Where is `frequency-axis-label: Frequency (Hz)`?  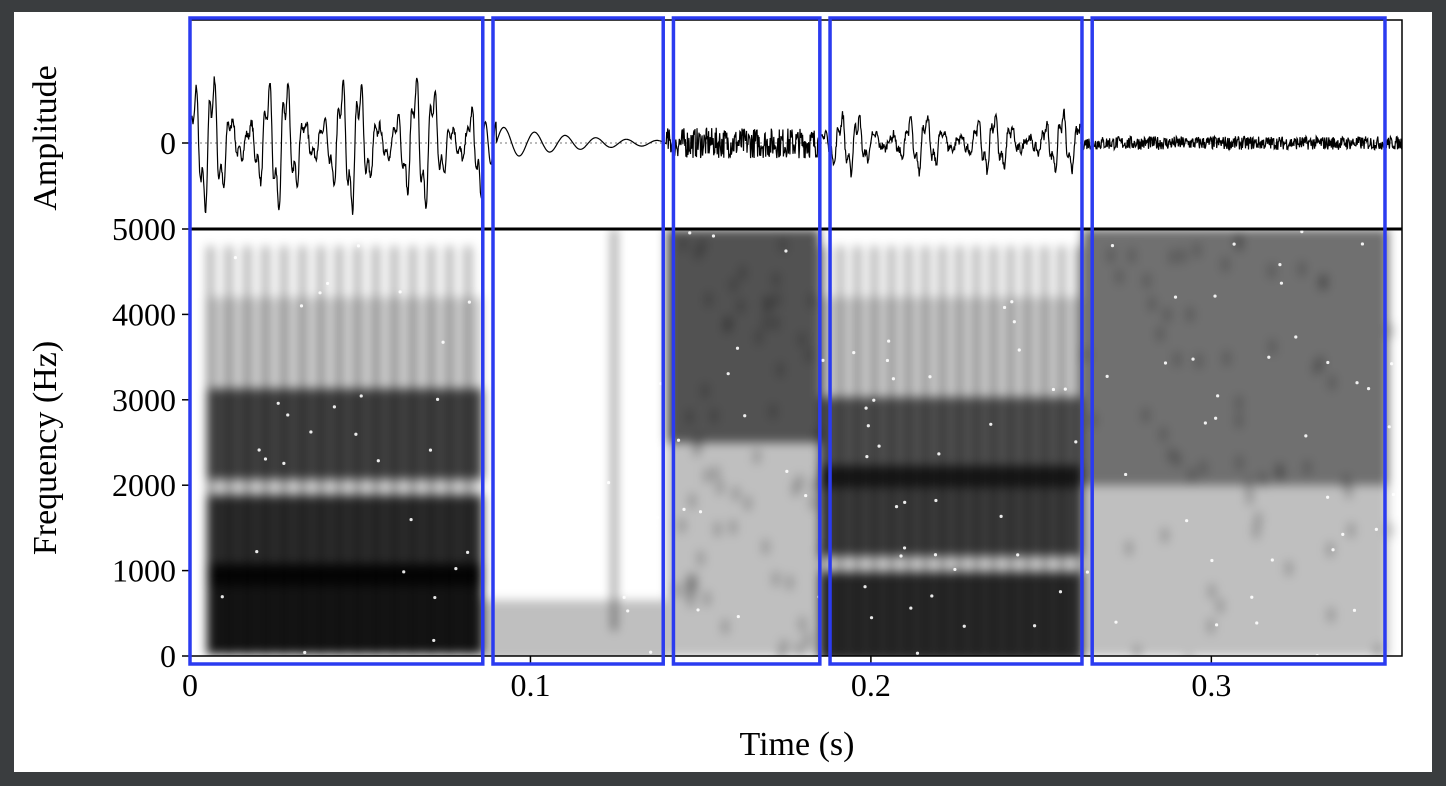
frequency-axis-label: Frequency (Hz) is located at coordinates (45, 448).